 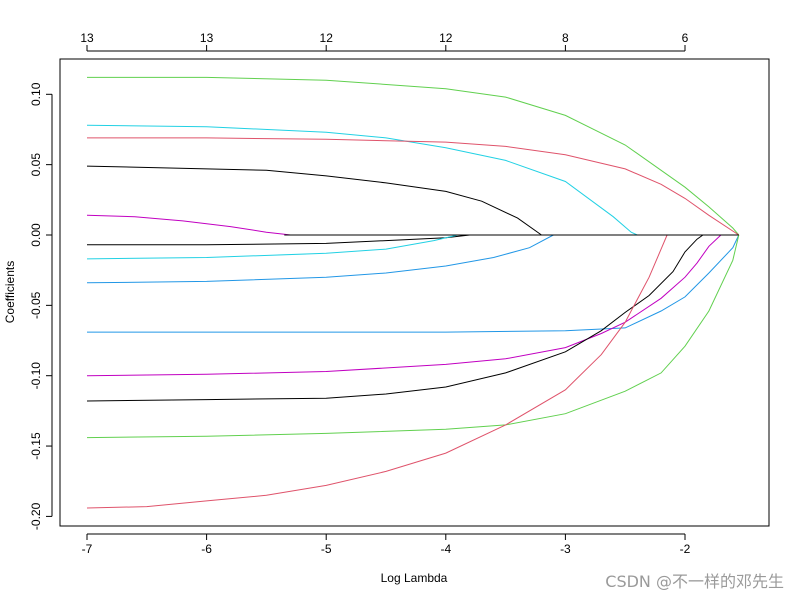 I want to click on y-tick-label: -0.20, so click(x=36, y=516).